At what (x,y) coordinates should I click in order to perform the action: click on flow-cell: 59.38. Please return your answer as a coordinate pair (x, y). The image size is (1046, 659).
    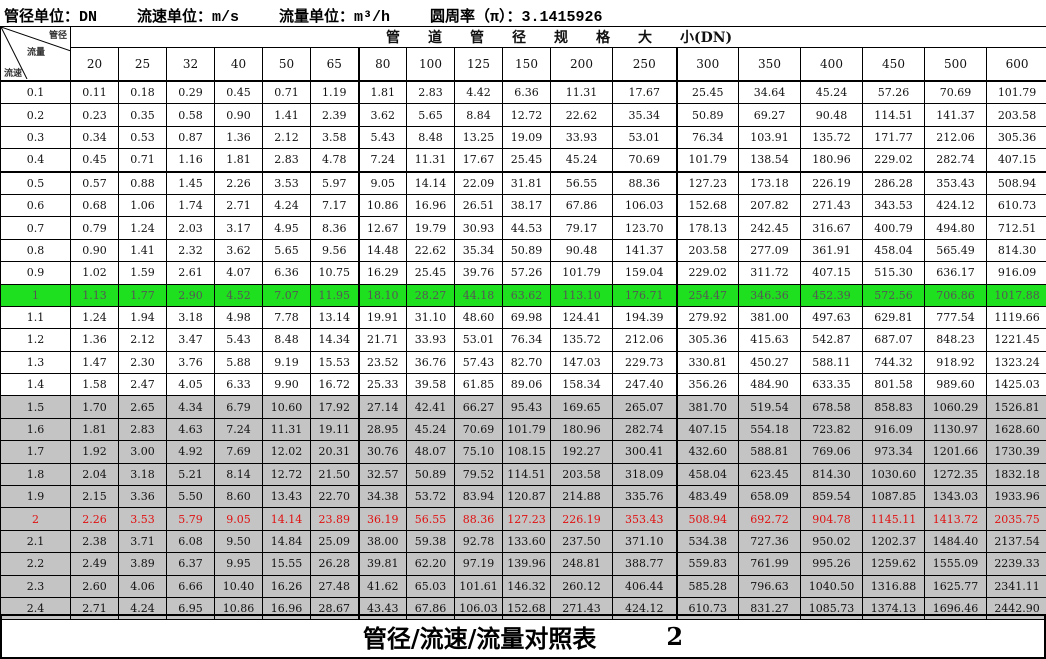
    Looking at the image, I should click on (430, 541).